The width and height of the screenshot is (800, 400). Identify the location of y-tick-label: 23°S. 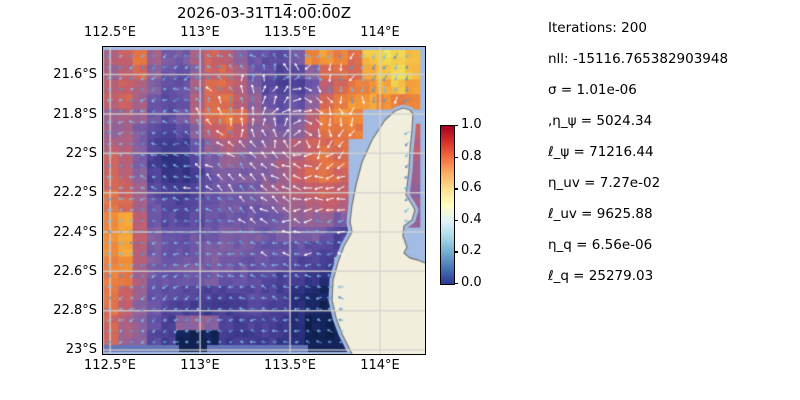
(81, 350).